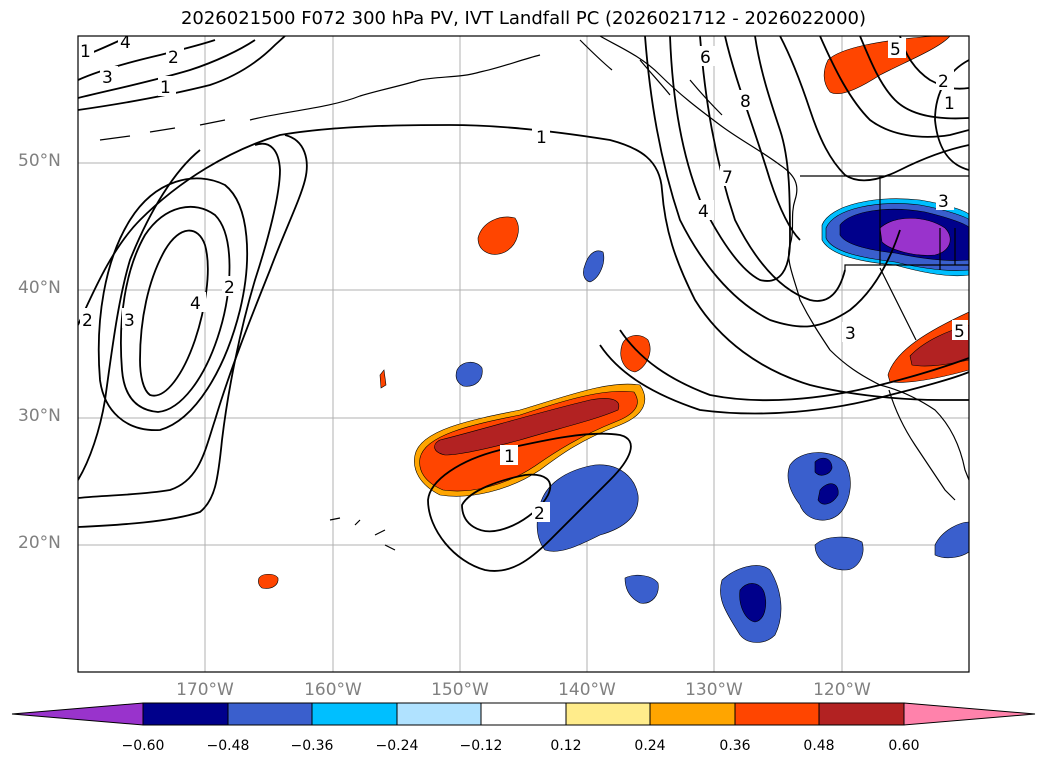 This screenshot has height=765, width=1047. Describe the element at coordinates (312, 746) in the screenshot. I see `colorbar-tick: −0.36` at that location.